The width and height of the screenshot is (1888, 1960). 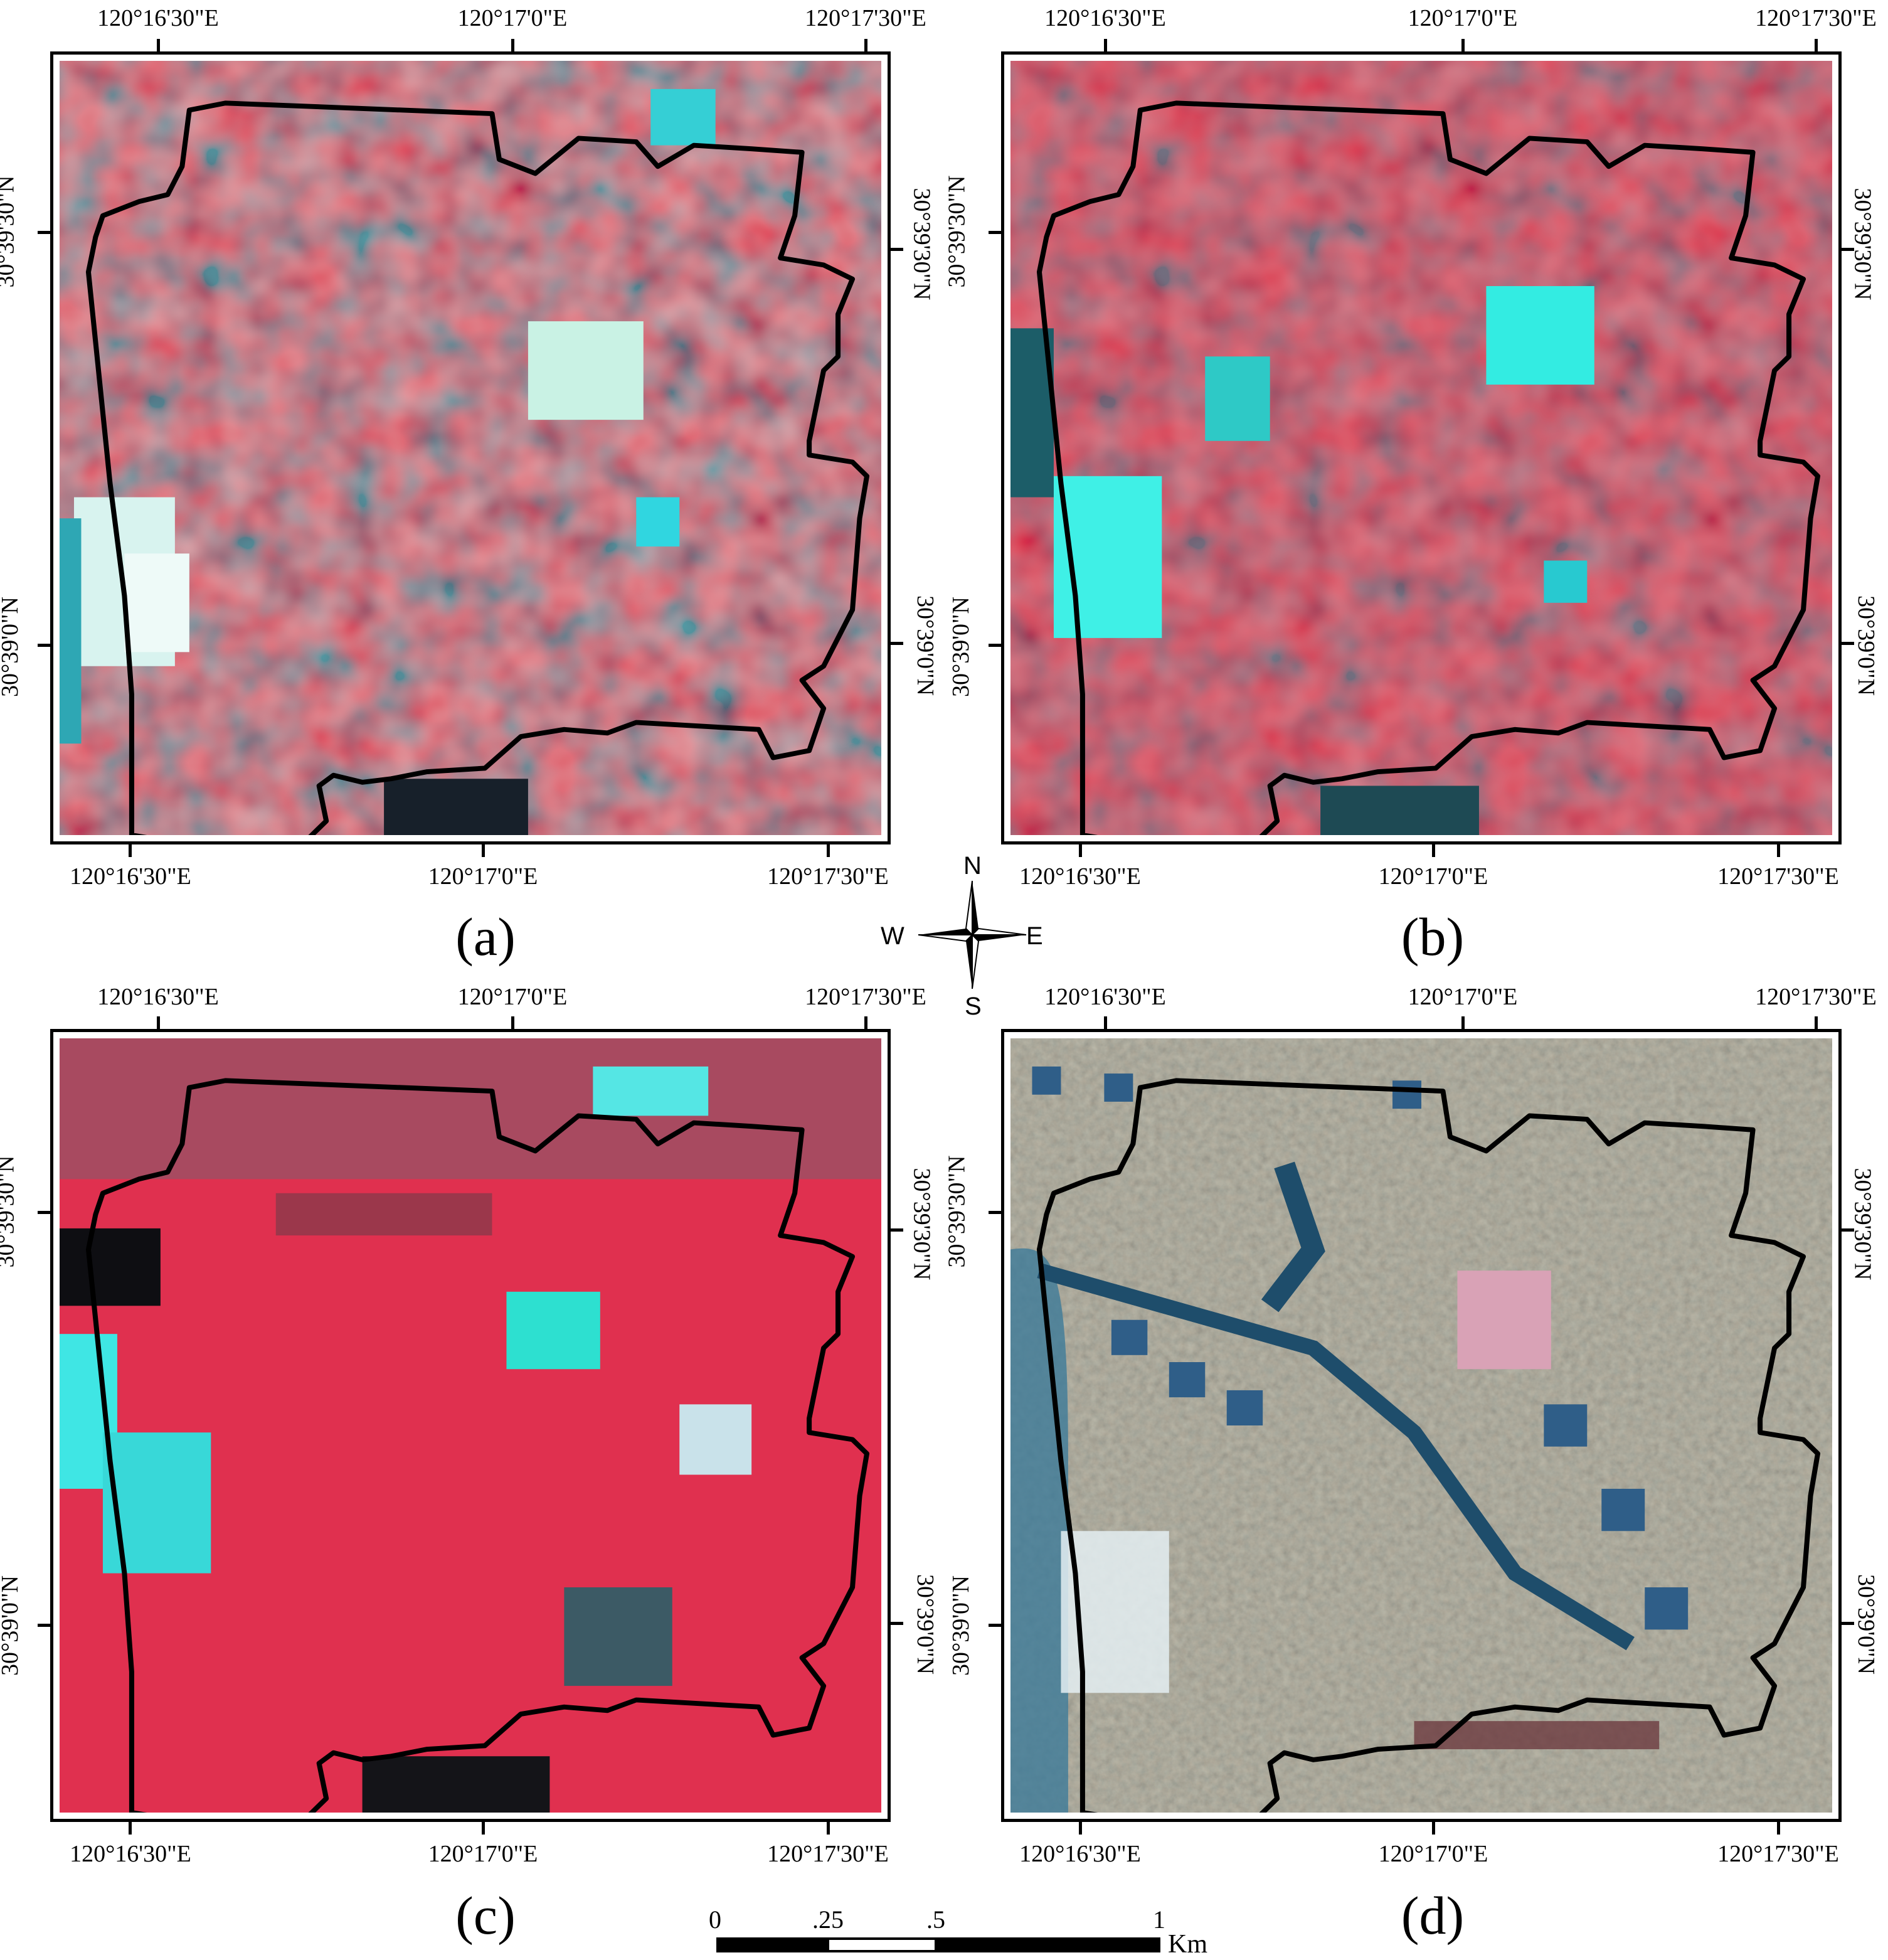 I want to click on lat-label-left-b-1: 30°39'30"N, so click(x=957, y=231).